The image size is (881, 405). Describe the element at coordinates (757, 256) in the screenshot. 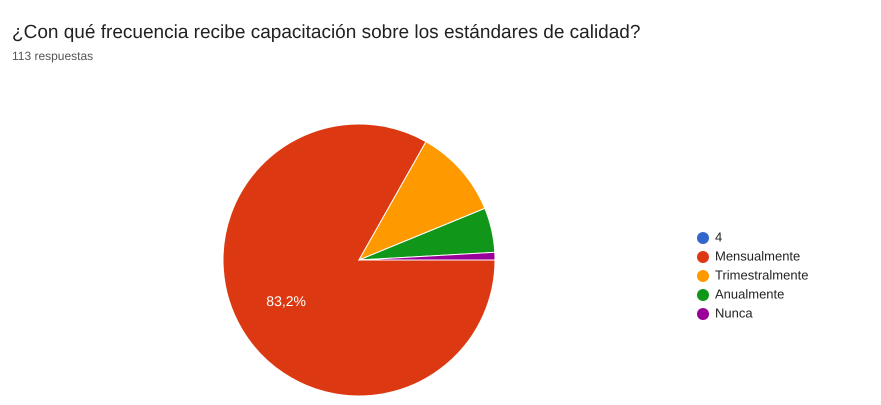

I see `legend-label: Mensualmente` at that location.